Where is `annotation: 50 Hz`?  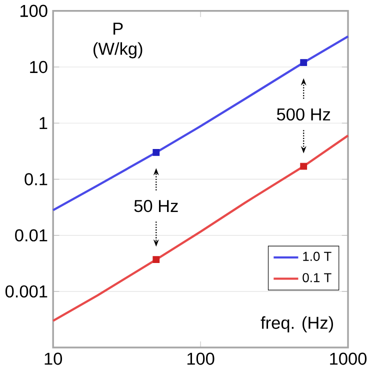 annotation: 50 Hz is located at coordinates (156, 206).